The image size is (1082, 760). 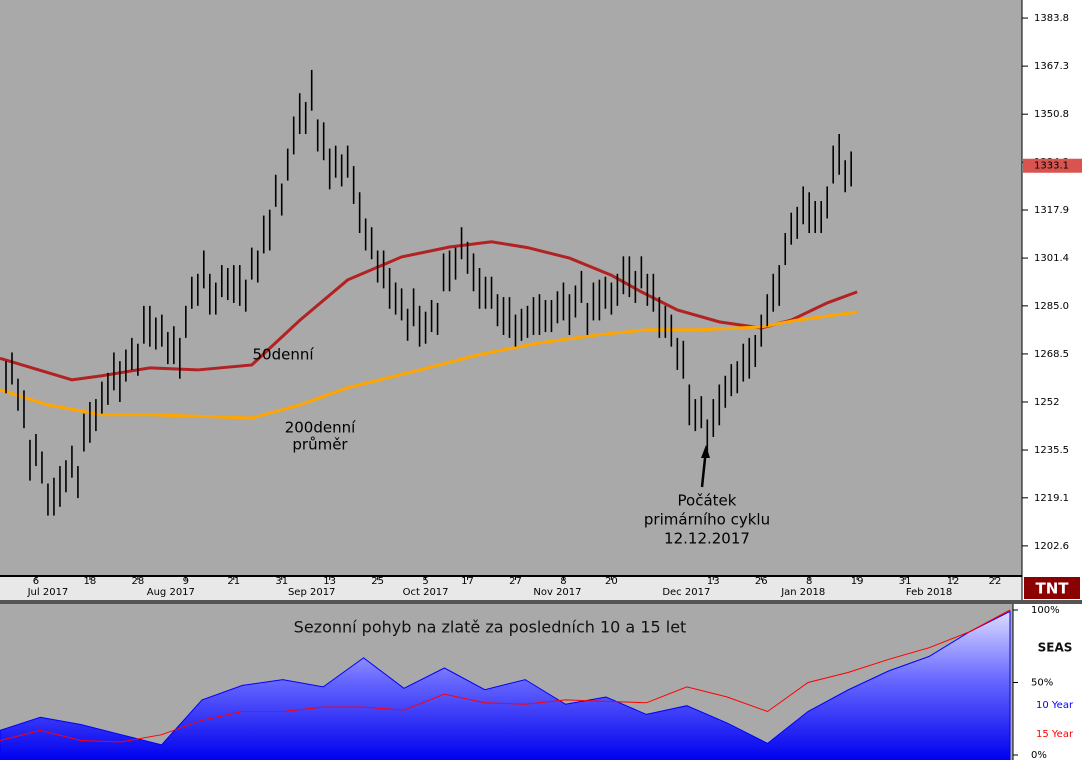 I want to click on annotation: Počátek, so click(x=707, y=501).